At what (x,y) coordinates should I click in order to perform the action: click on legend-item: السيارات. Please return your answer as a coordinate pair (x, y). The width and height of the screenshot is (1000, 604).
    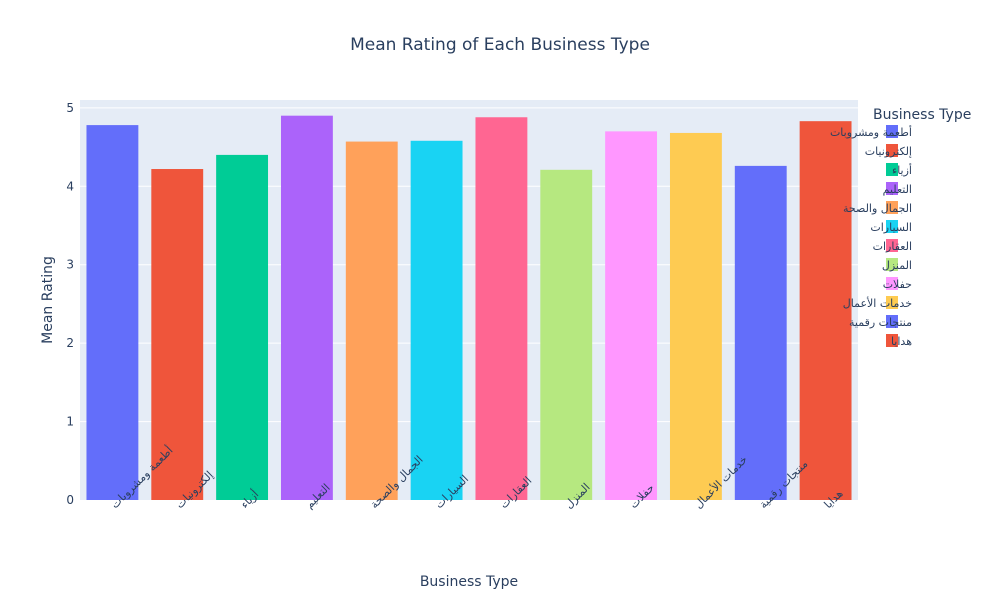
    Looking at the image, I should click on (891, 227).